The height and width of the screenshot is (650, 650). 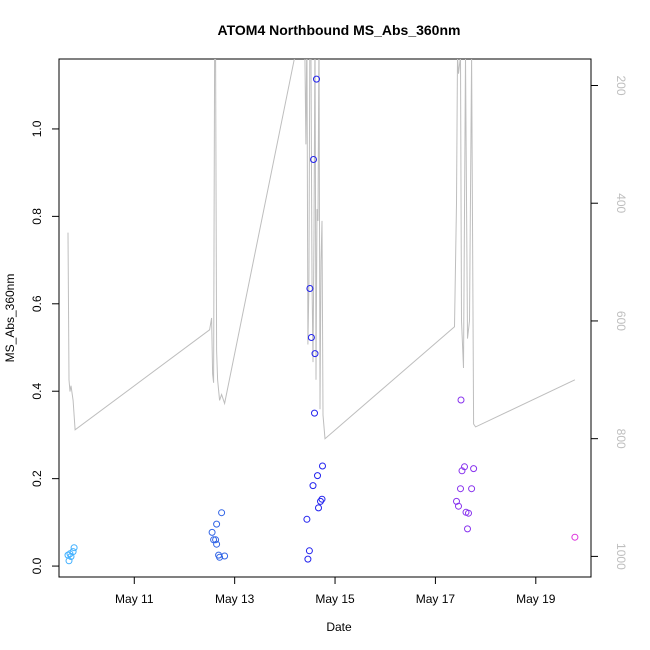 What do you see at coordinates (339, 30) in the screenshot?
I see `chart-title: ATOM4 Northbound MS_Abs_360nm` at bounding box center [339, 30].